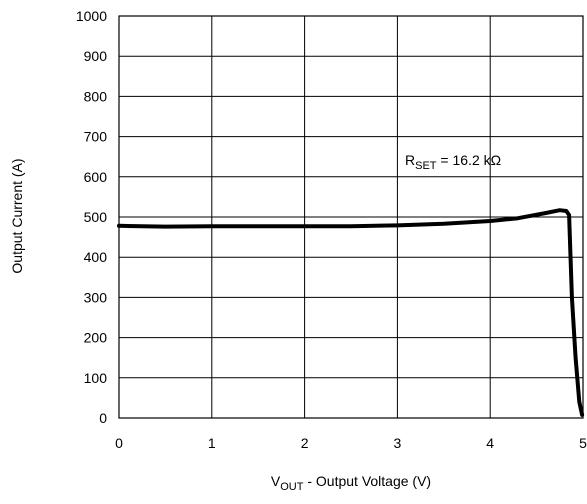 This screenshot has height=504, width=587. I want to click on x-axis-title: VOUT - Output Voltage (V), so click(351, 483).